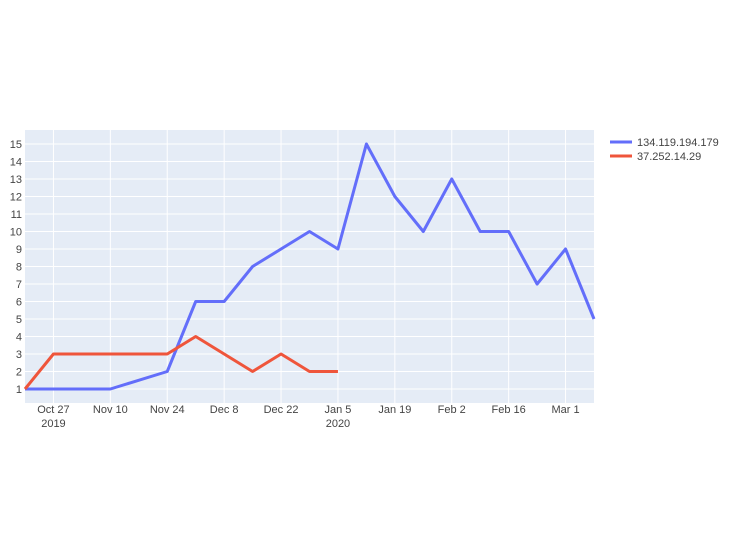 The height and width of the screenshot is (555, 740). Describe the element at coordinates (281, 410) in the screenshot. I see `x-tick-label: Dec 22` at that location.